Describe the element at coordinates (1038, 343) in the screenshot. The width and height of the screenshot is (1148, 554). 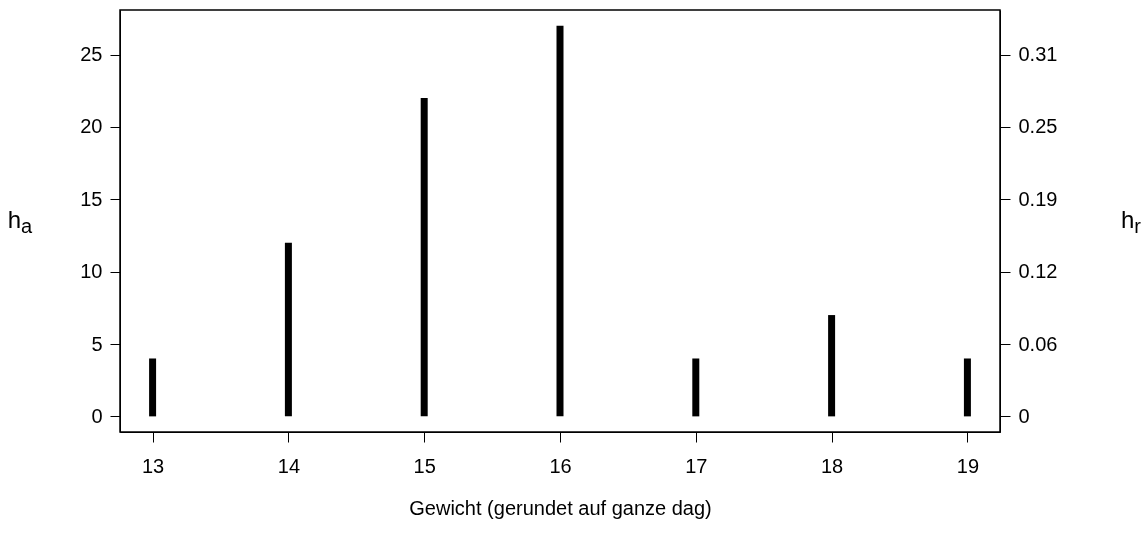
I see `y2-tick-label: 0.06` at that location.